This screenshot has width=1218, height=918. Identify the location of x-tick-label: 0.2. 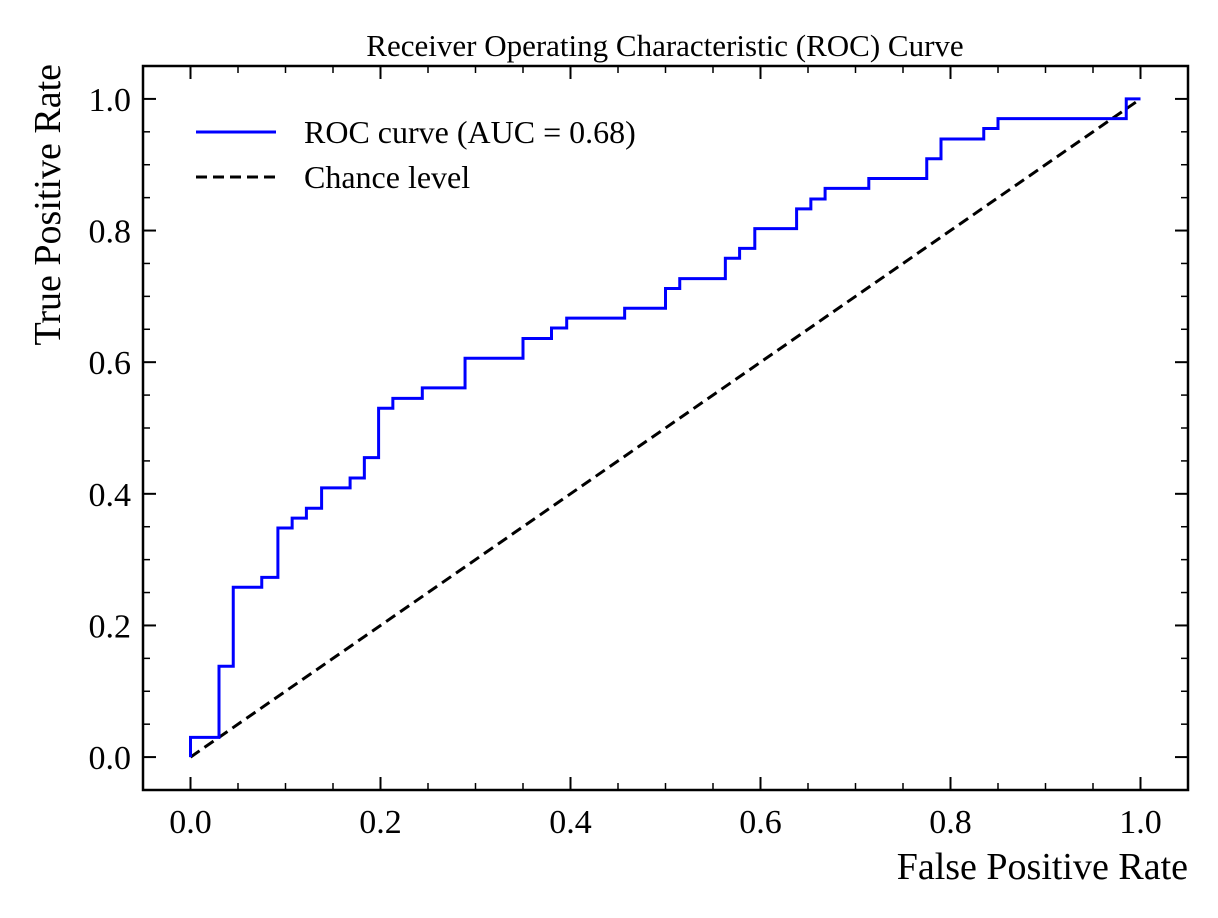
(380, 822).